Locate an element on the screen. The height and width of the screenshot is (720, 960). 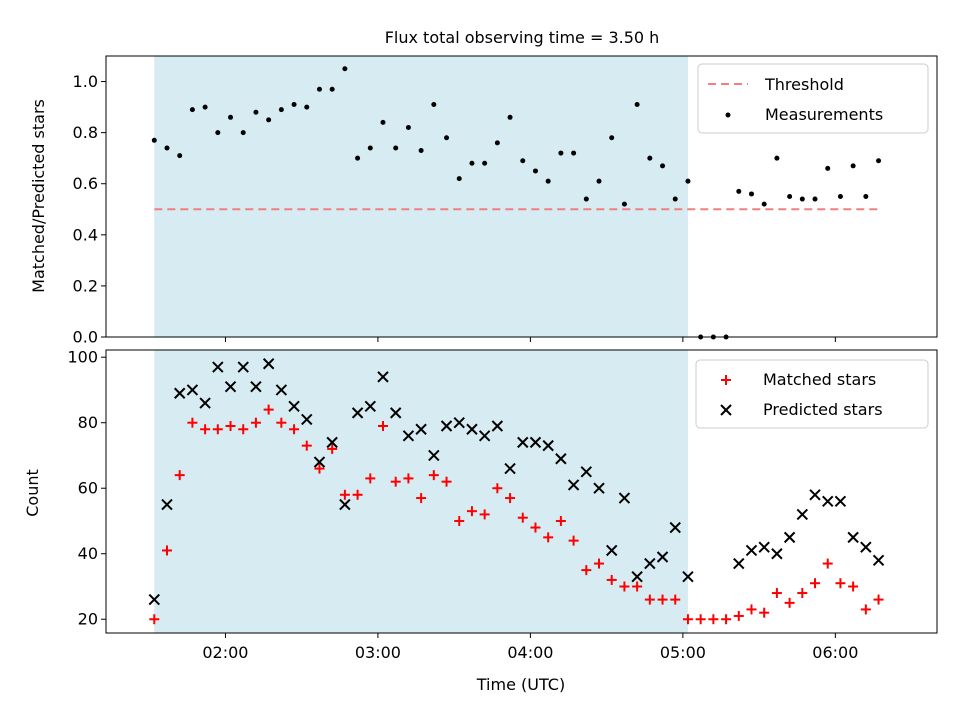
legend-threshold-label: Threshold is located at coordinates (804, 84).